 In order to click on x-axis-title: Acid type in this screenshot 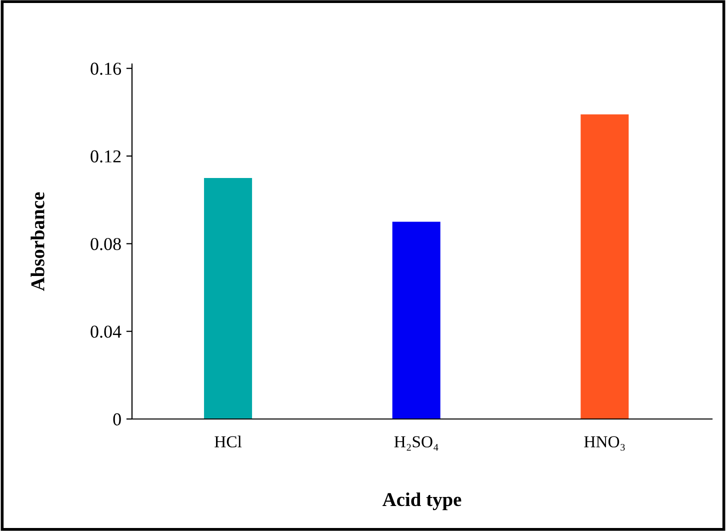, I will do `click(422, 501)`.